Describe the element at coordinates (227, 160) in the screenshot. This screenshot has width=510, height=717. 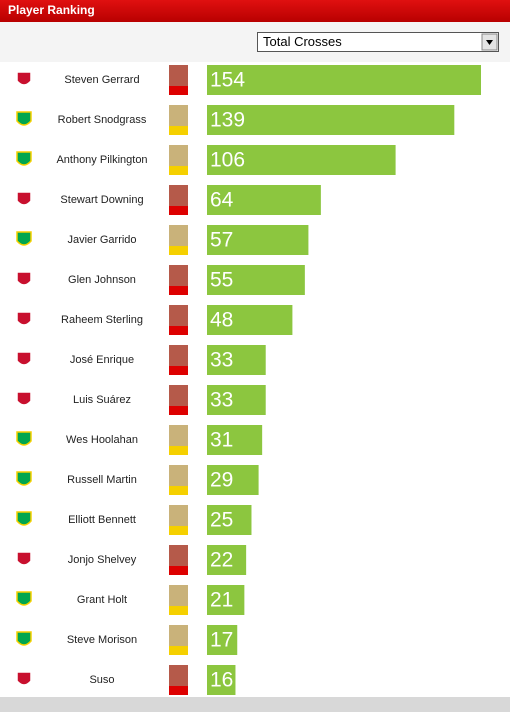
I see `value-label: 106` at that location.